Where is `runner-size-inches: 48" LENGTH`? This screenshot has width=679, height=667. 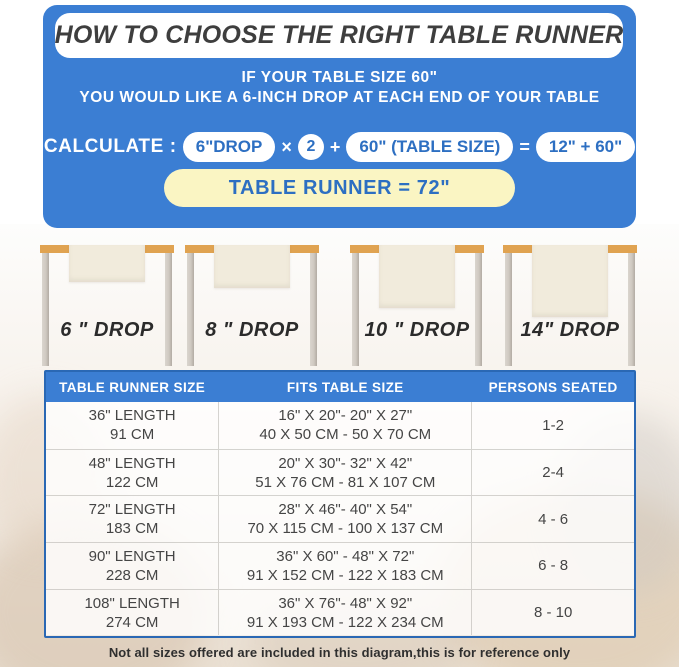
runner-size-inches: 48" LENGTH is located at coordinates (132, 463).